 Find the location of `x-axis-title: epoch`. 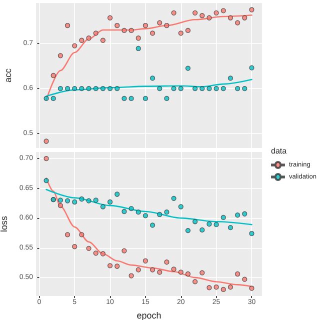

x-axis-title: epoch is located at coordinates (149, 315).